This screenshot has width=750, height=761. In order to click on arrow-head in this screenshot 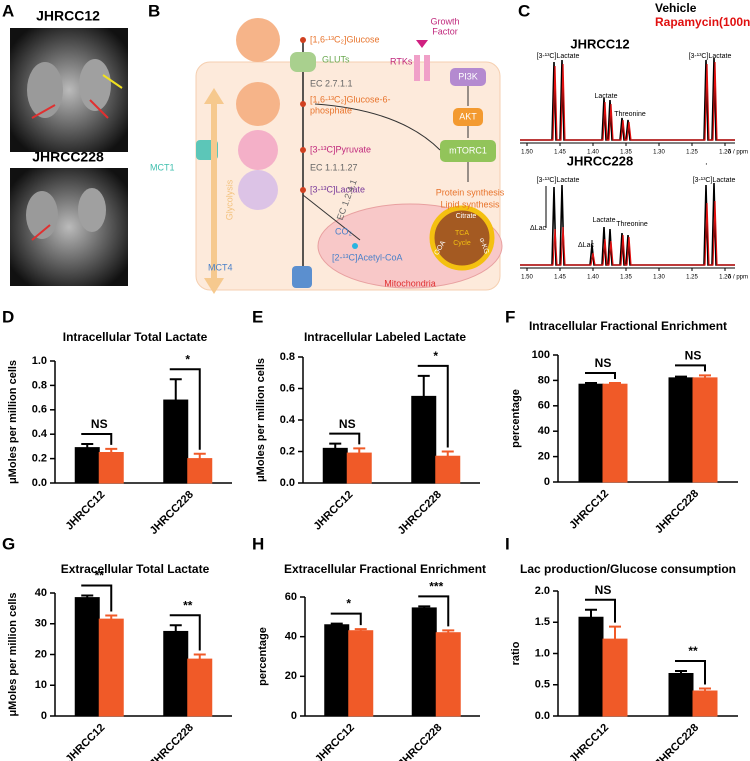, I will do `click(214, 286)`.